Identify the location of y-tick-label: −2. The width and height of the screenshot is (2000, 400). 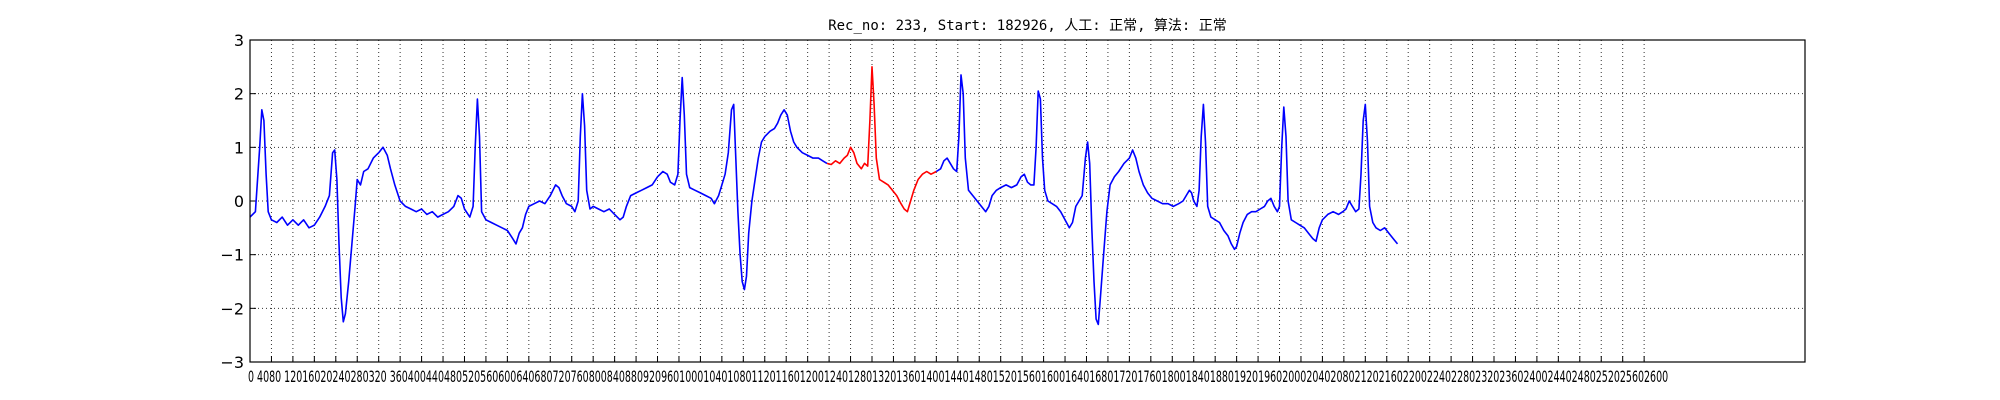
(232, 308).